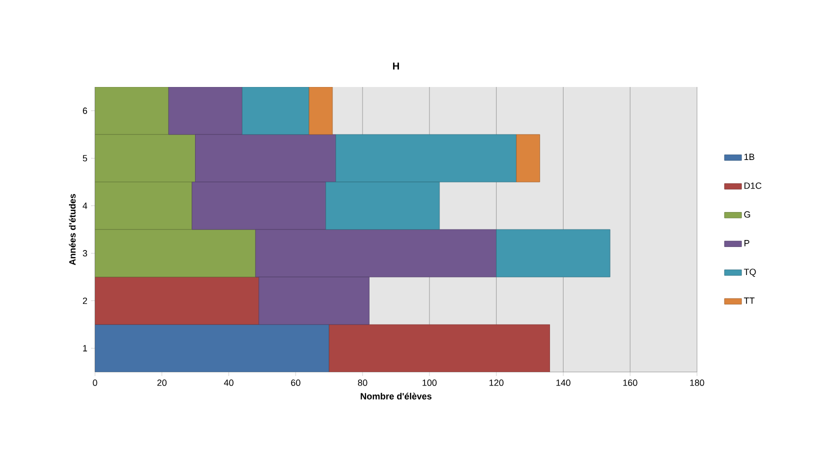 The image size is (813, 462). What do you see at coordinates (747, 243) in the screenshot?
I see `legend-label: P` at bounding box center [747, 243].